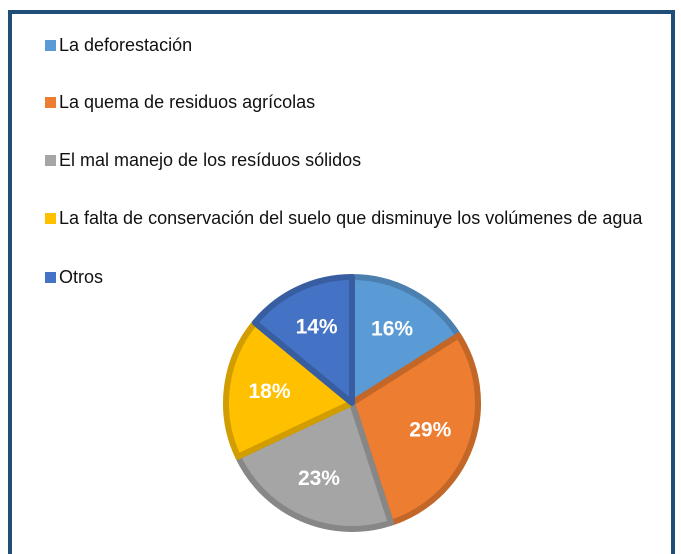  Describe the element at coordinates (81, 277) in the screenshot. I see `legend-label: Otros` at that location.